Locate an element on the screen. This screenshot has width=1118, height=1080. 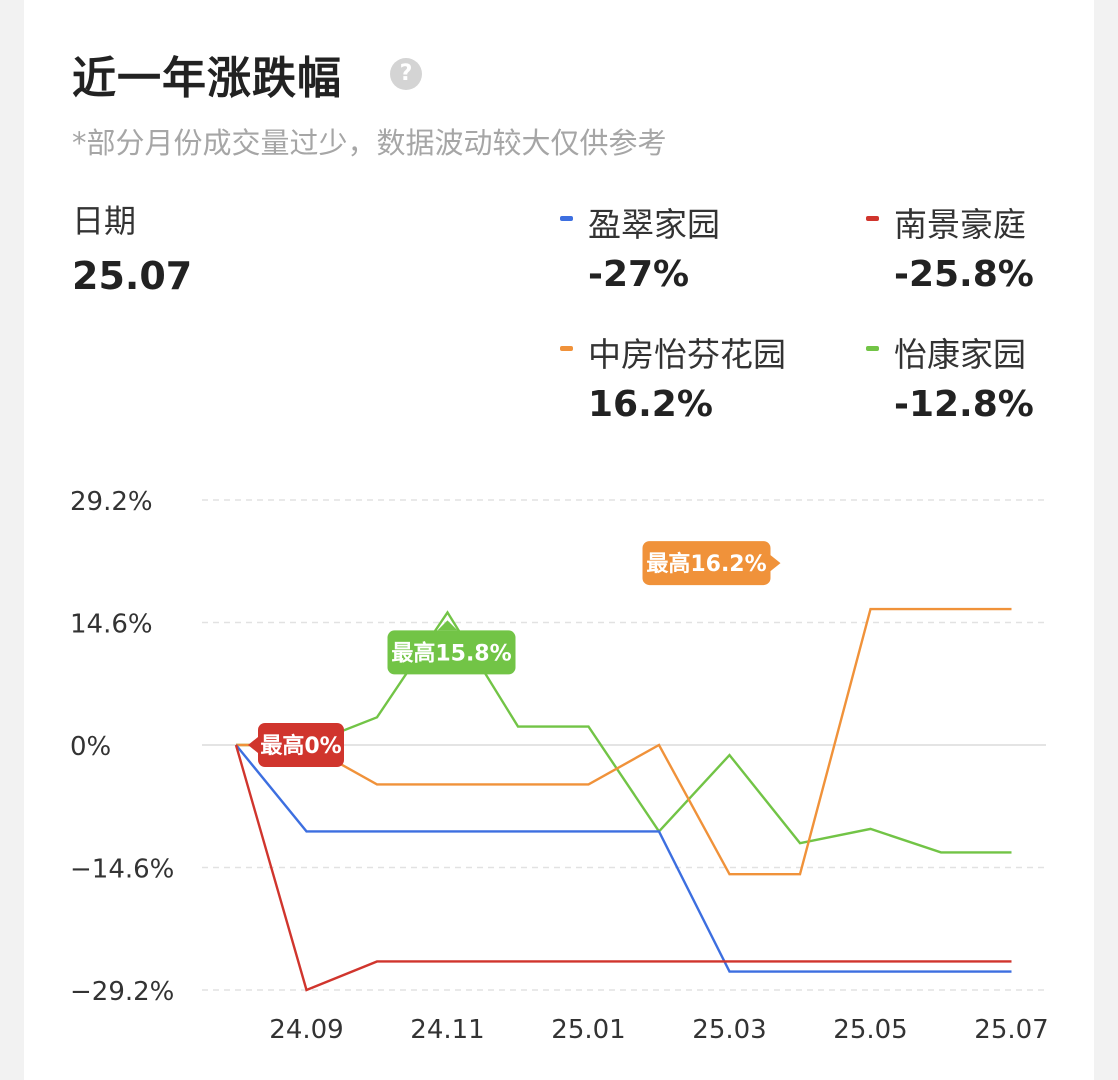
max-callout-zhongfang: 最高16.2% is located at coordinates (711, 563).